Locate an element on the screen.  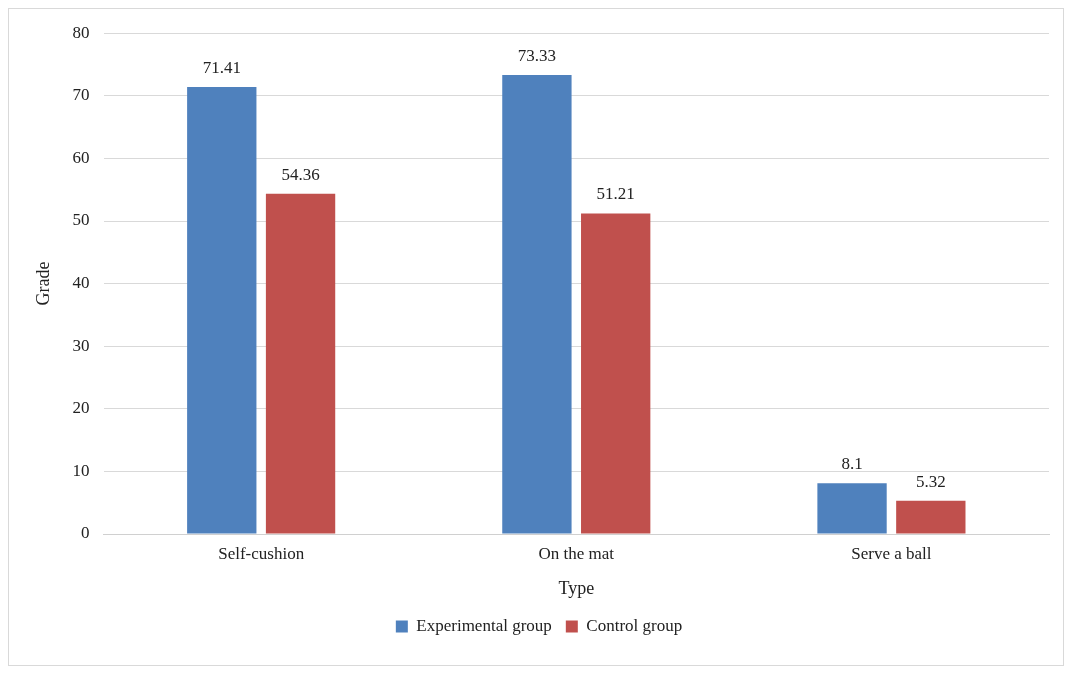
x-tick-label: Serve a ball is located at coordinates (891, 553).